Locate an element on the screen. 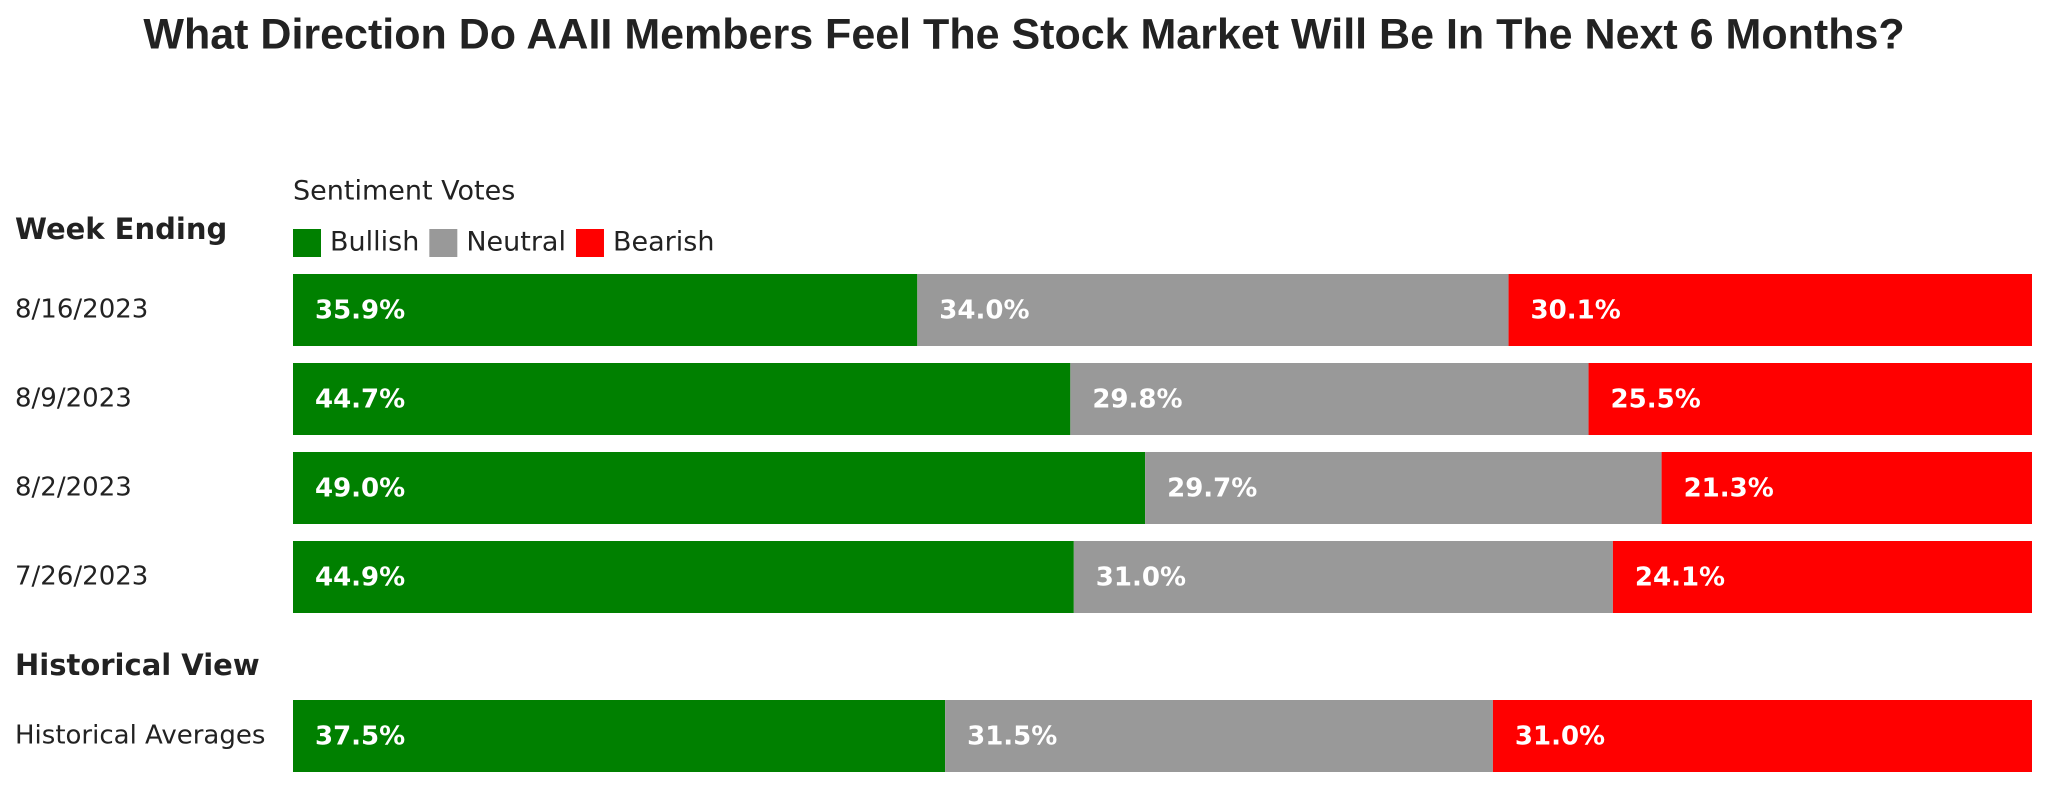  group-label: Historical View is located at coordinates (137, 665).